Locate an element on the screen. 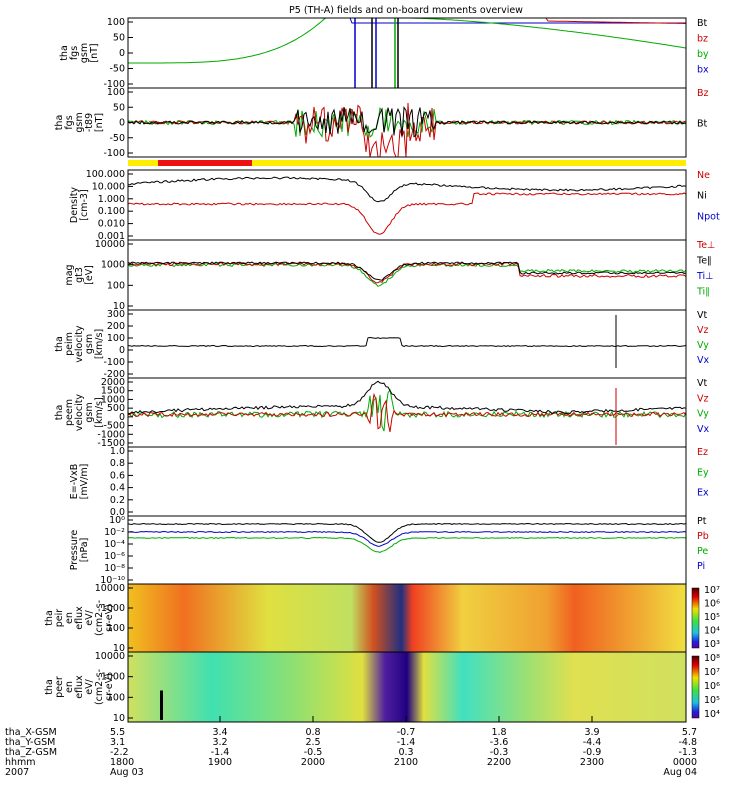  legend-Npot: Npot is located at coordinates (708, 216).